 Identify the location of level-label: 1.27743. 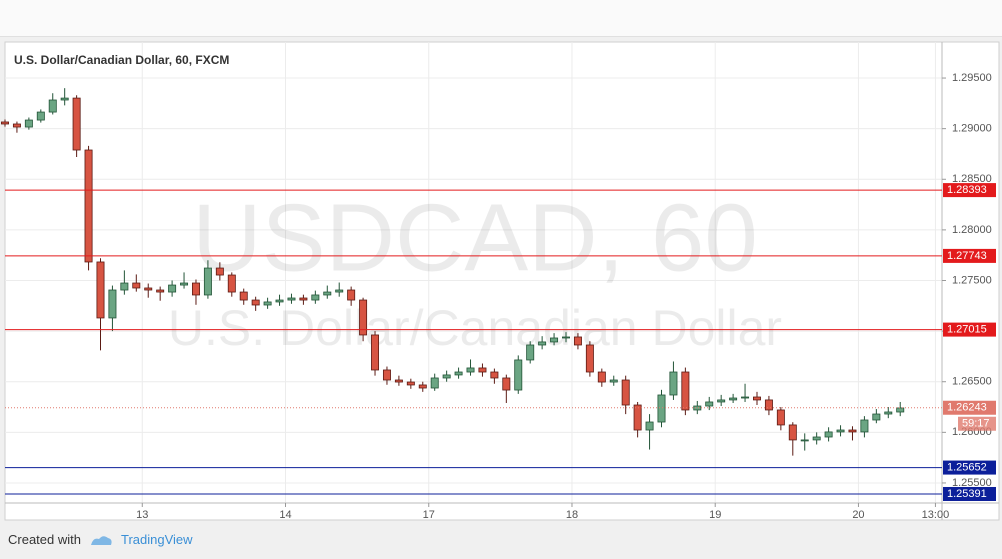
(967, 256).